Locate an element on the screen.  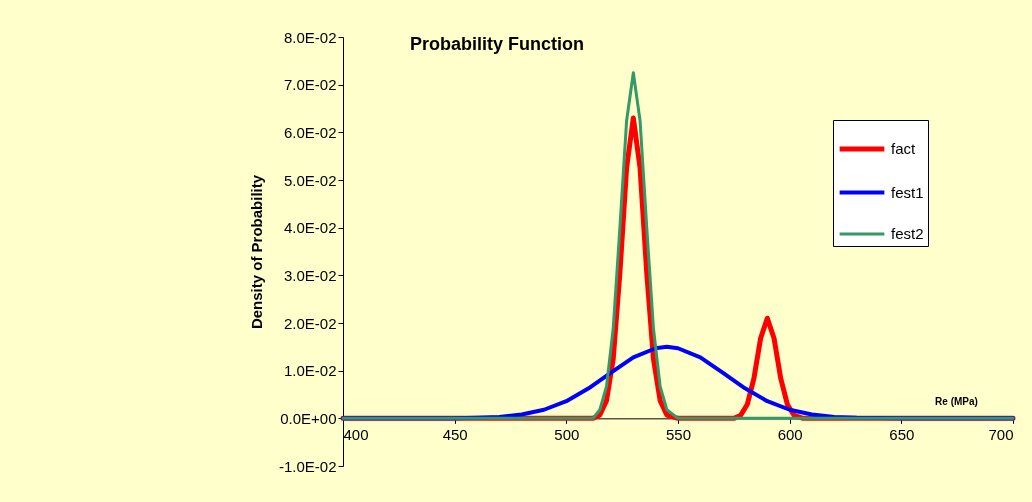
y-tick-label: 7.0E-02 is located at coordinates (310, 85).